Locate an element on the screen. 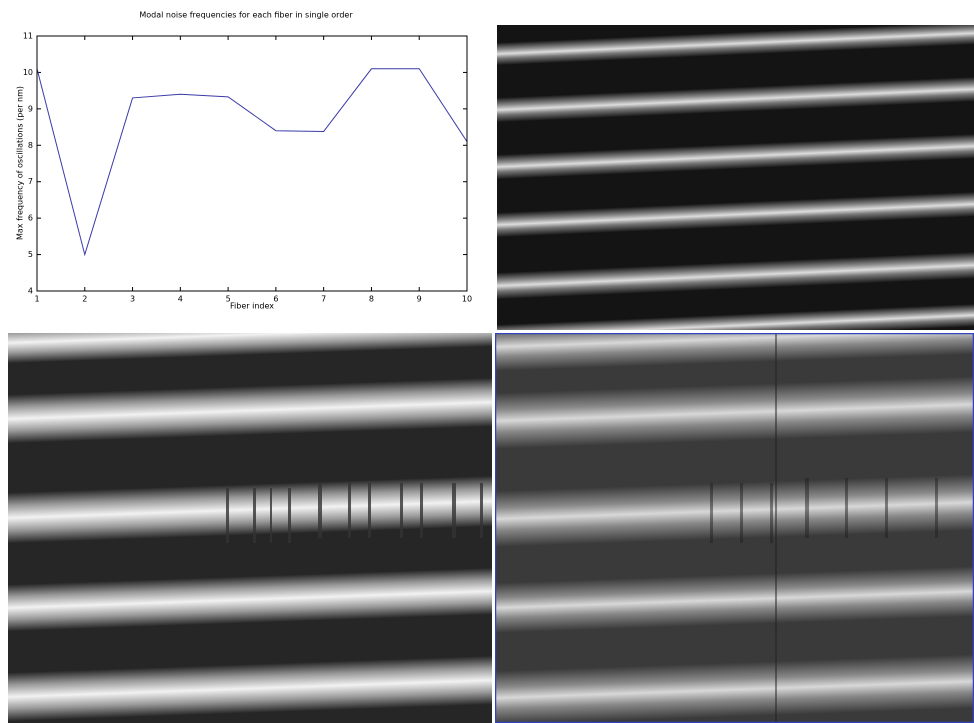  x-tick-label: 9 is located at coordinates (419, 299).